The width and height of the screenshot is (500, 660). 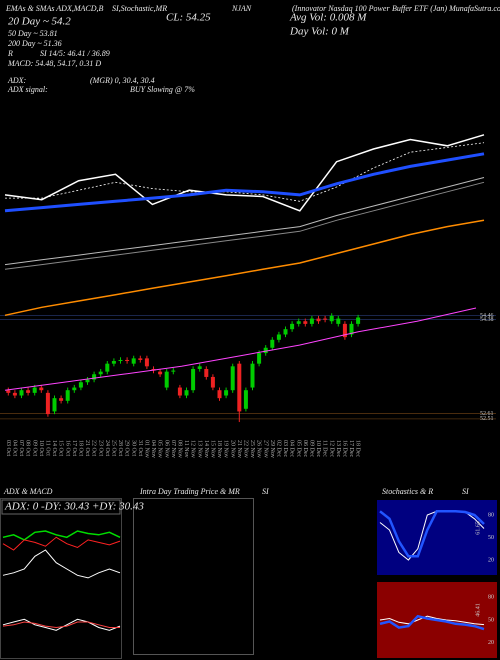 I want to click on x-tick-label: 04 Nov, so click(x=153, y=449).